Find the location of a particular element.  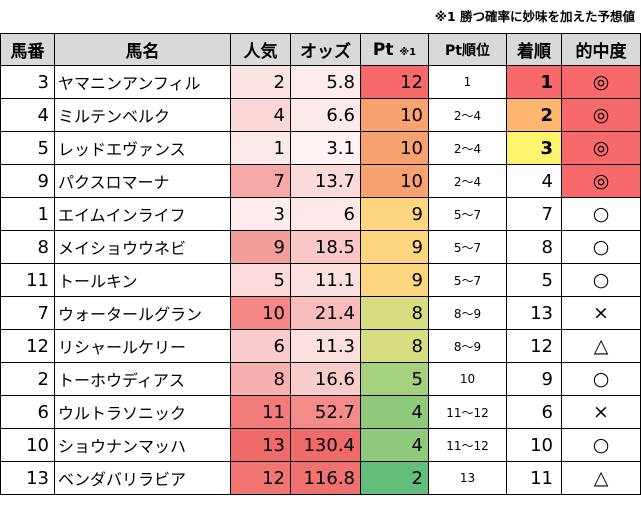

header-pt-label: Pt is located at coordinates (383, 49).